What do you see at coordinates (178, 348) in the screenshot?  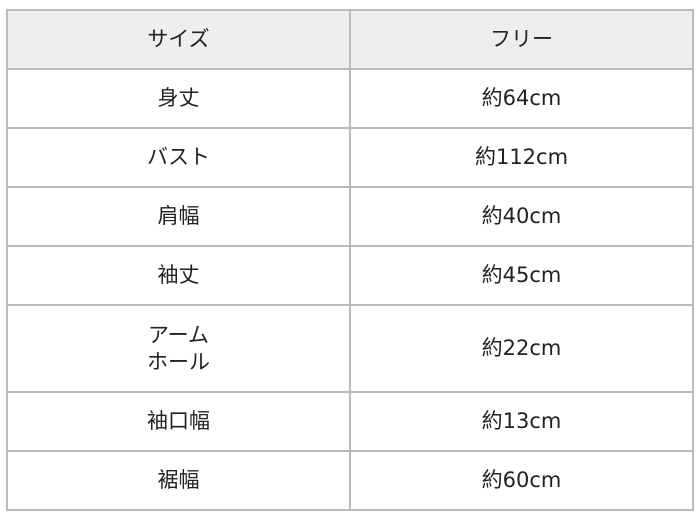 I see `row-label: アーム ホール` at bounding box center [178, 348].